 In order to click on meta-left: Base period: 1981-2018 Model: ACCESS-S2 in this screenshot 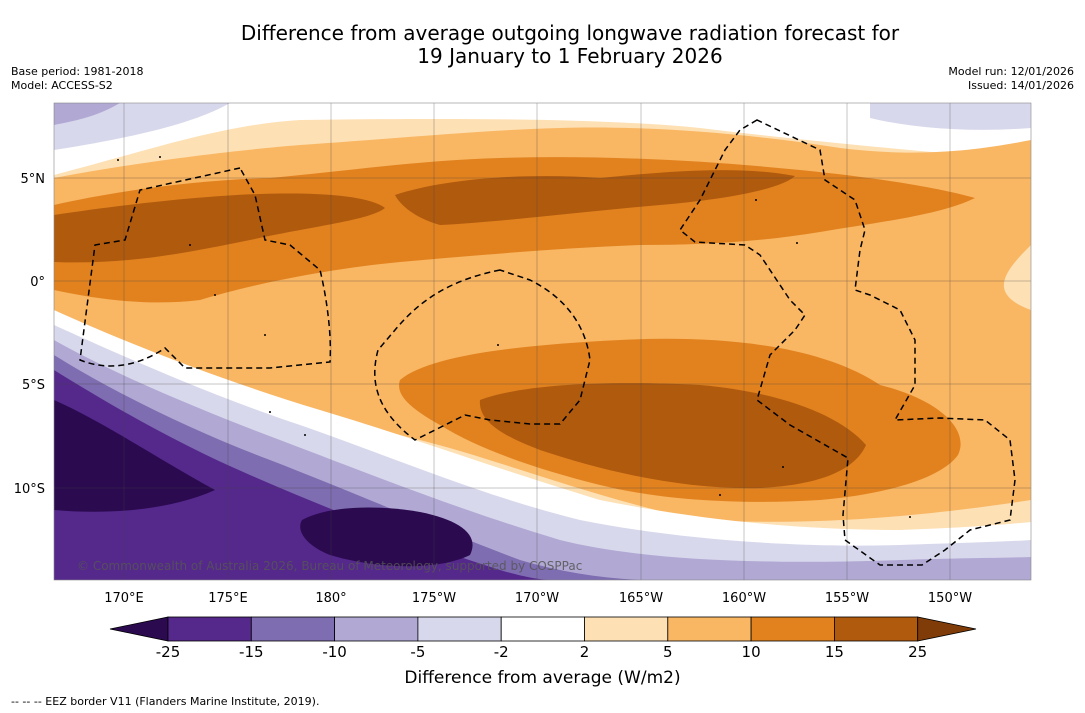, I will do `click(77, 79)`.